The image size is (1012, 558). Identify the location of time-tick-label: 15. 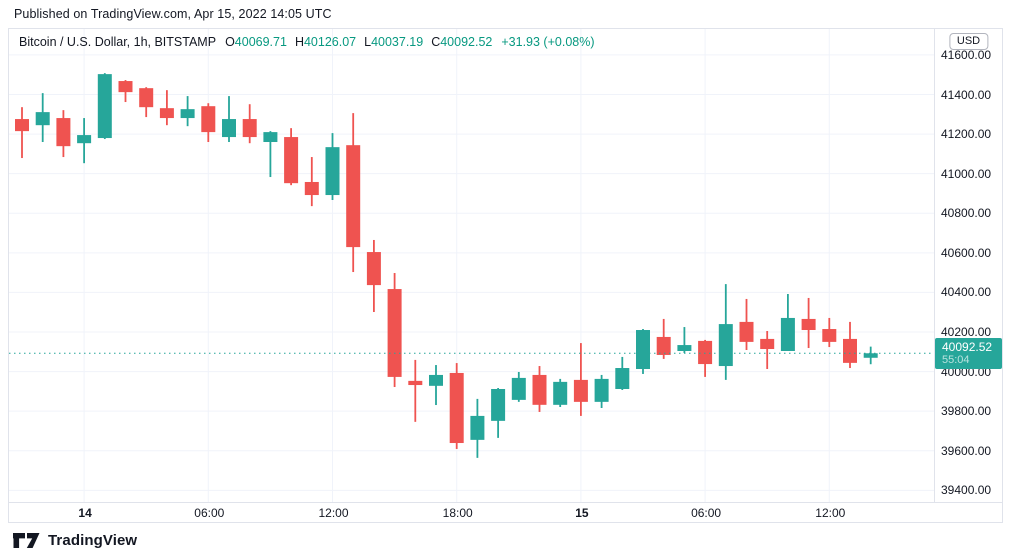
(582, 513).